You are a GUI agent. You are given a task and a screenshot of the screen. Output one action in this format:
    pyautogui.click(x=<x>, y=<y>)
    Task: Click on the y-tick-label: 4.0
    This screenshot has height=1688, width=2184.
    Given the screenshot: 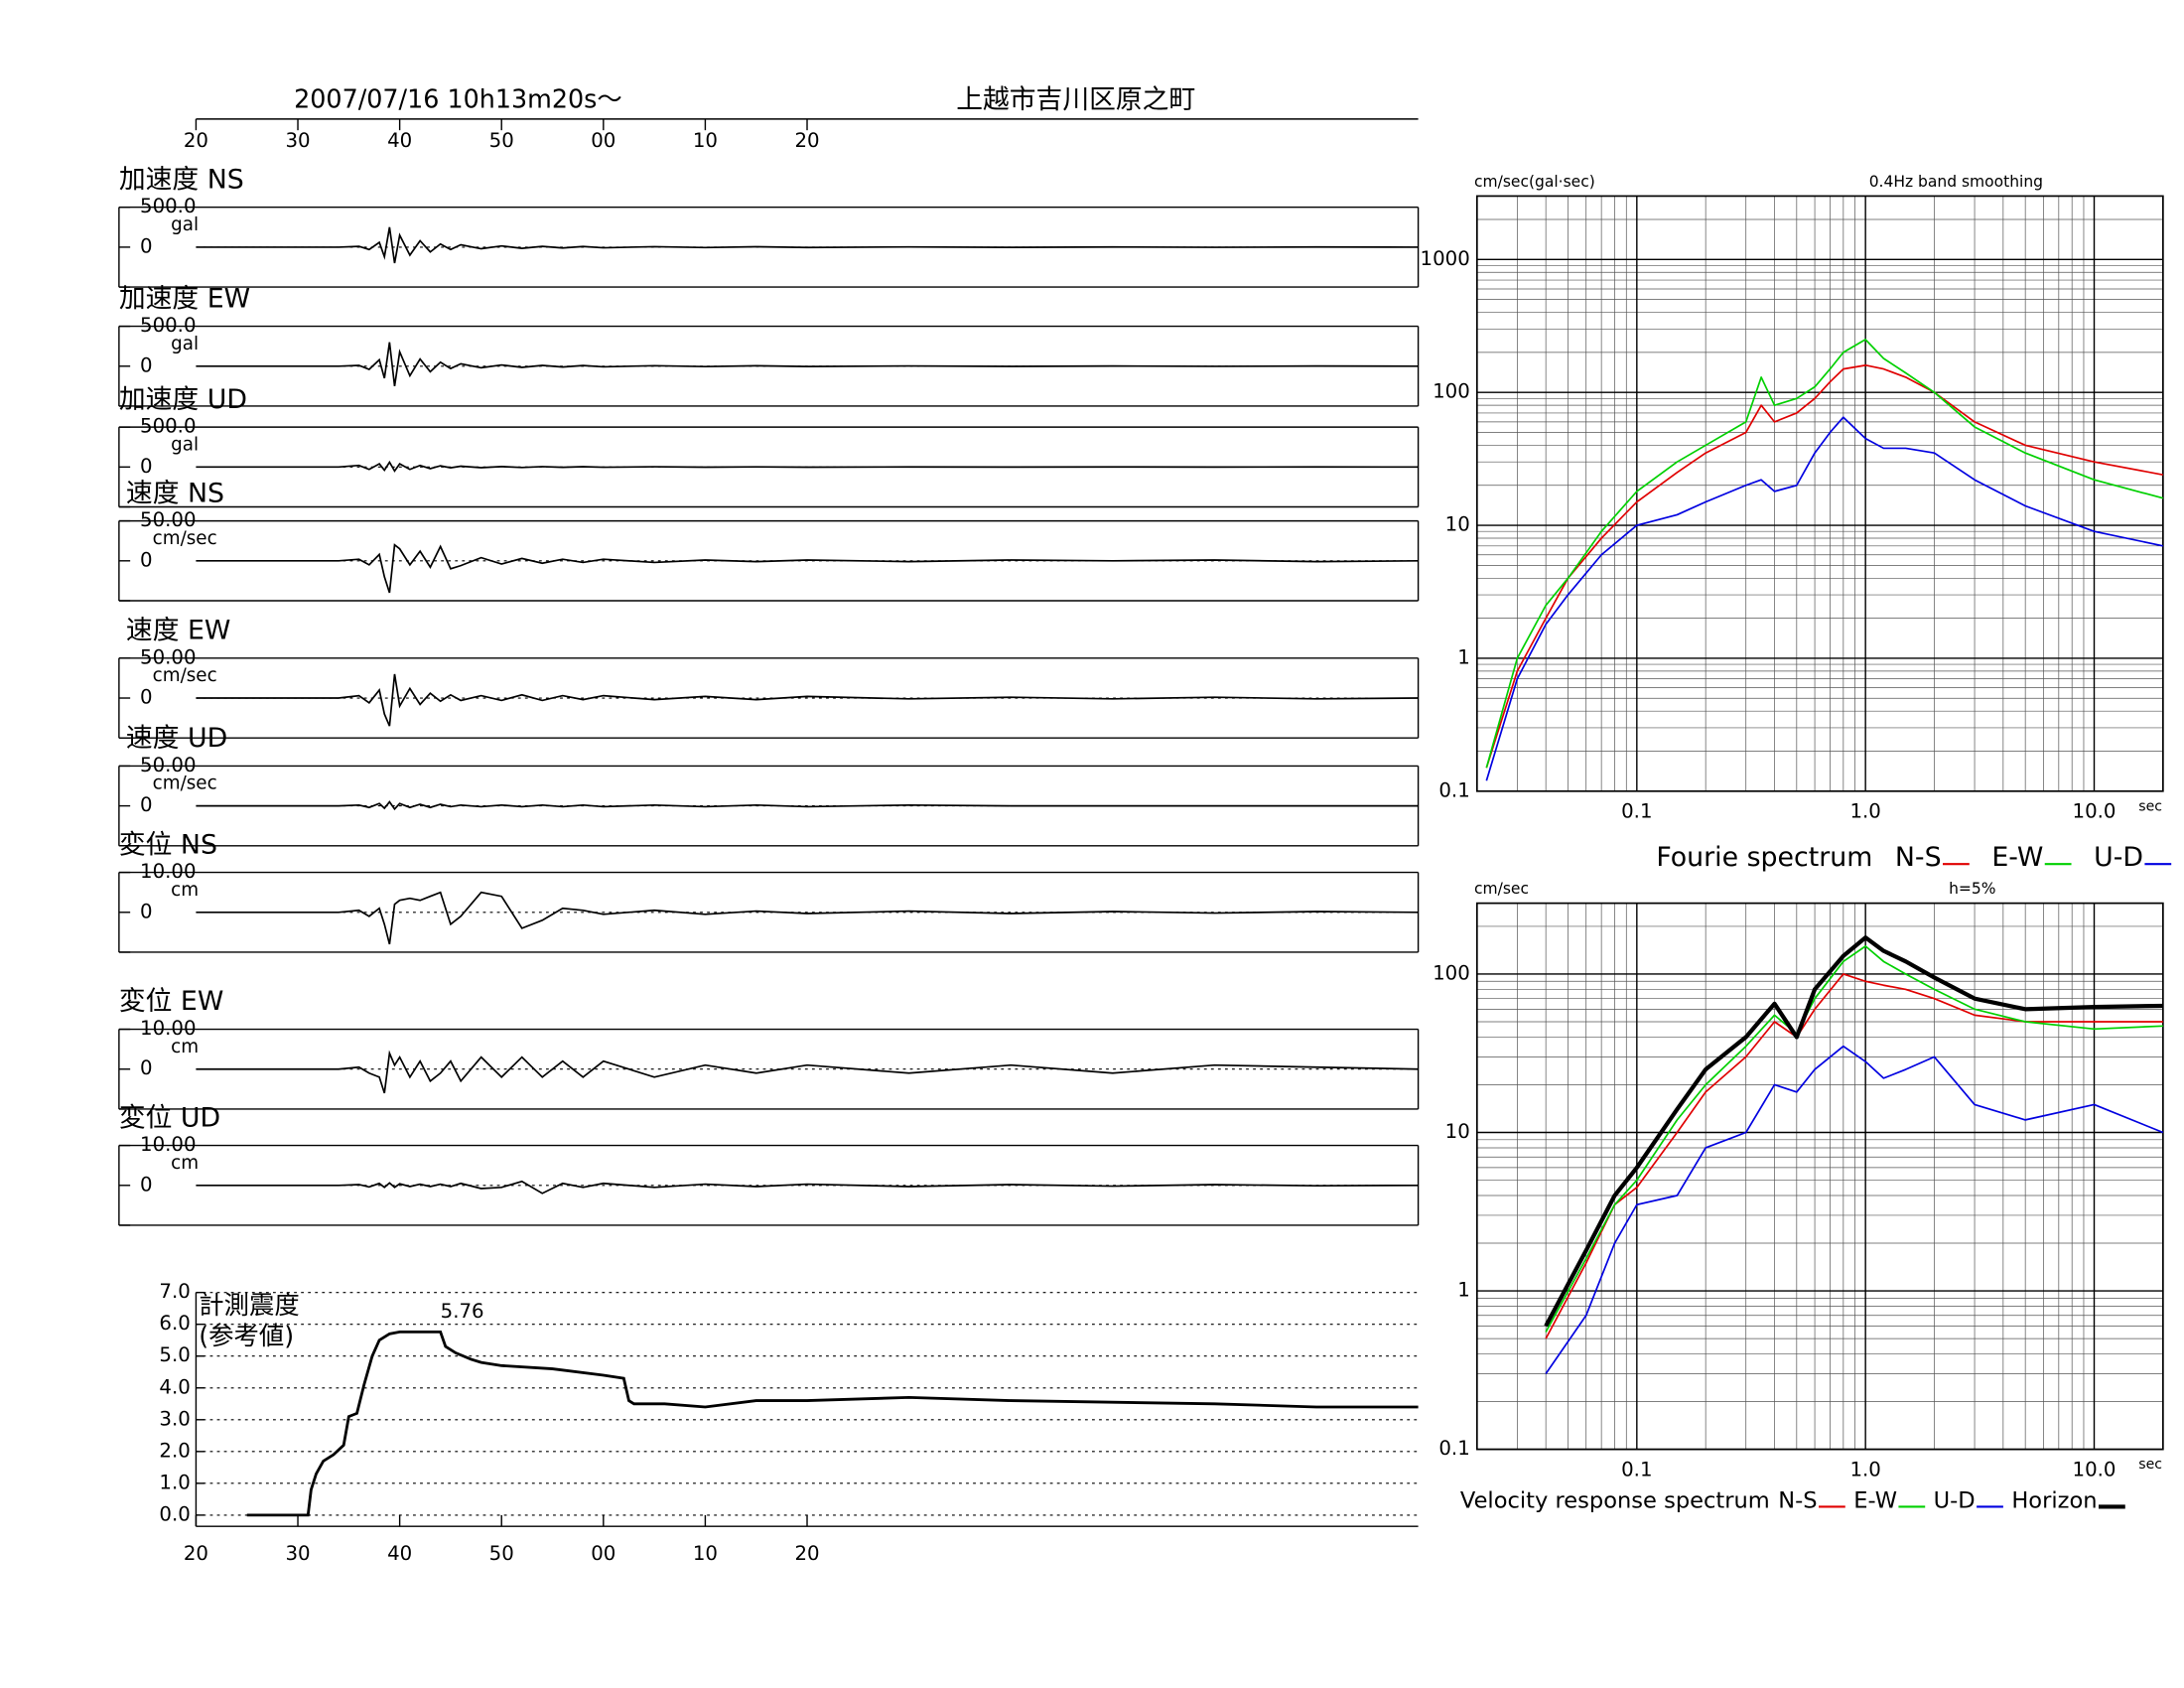 What is the action you would take?
    pyautogui.click(x=174, y=1386)
    